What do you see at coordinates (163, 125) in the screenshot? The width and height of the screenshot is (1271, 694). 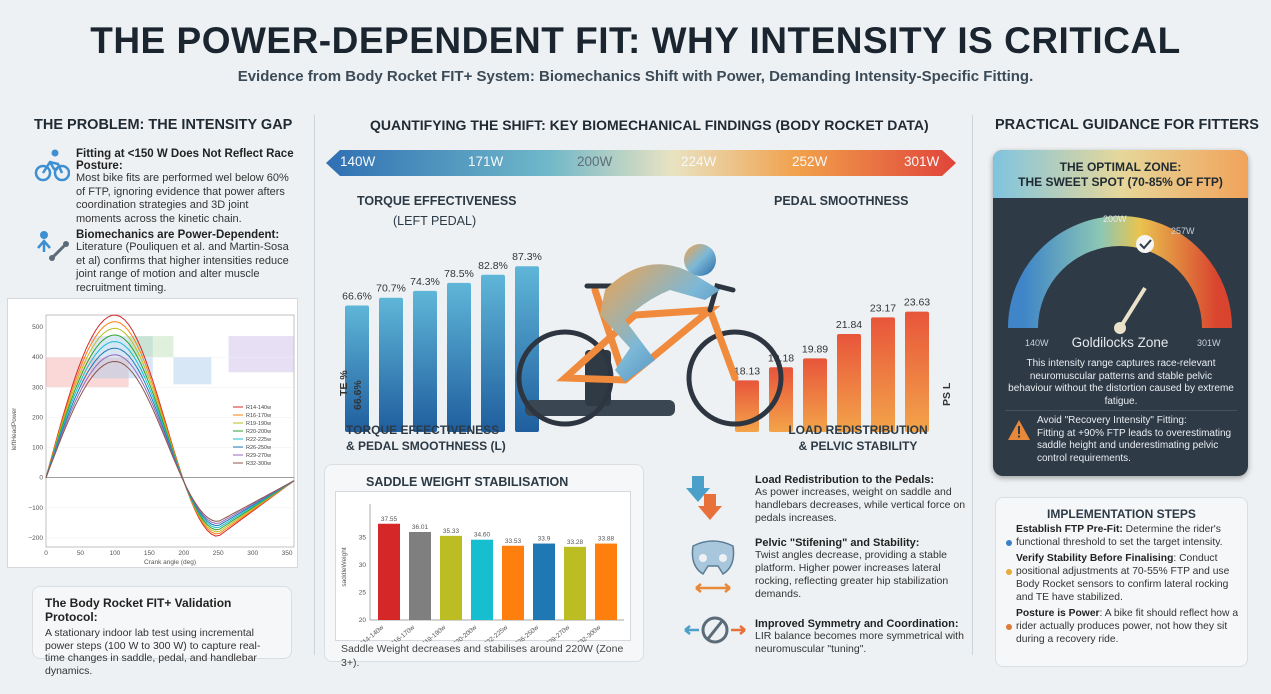 I see `problem-section-title: THE PROBLEM: THE INTENSITY GAP` at bounding box center [163, 125].